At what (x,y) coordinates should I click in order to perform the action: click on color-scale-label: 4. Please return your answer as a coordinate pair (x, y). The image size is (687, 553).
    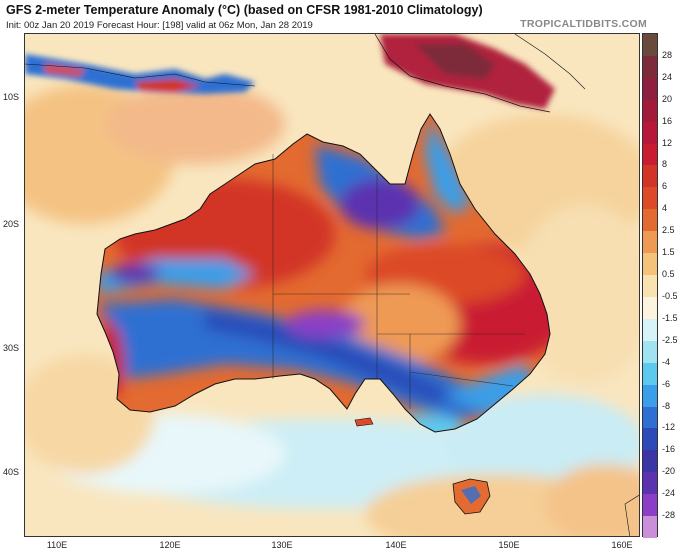
    Looking at the image, I should click on (665, 208).